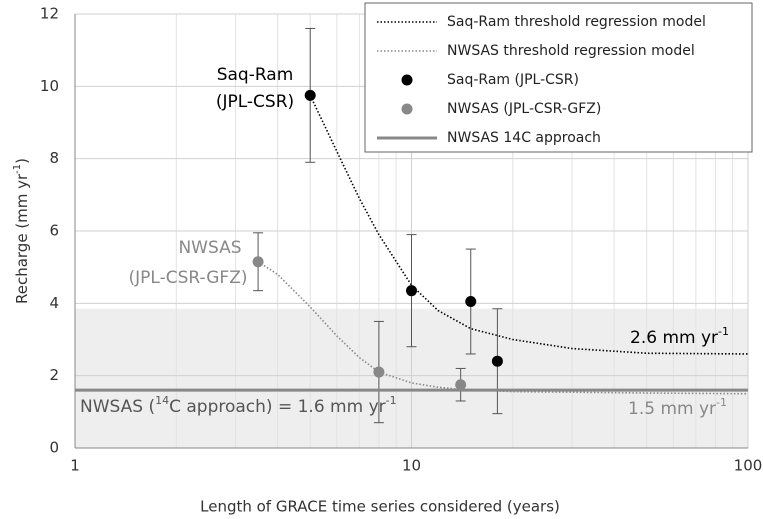 This screenshot has width=763, height=519. What do you see at coordinates (748, 466) in the screenshot?
I see `x-tick-label: 100` at bounding box center [748, 466].